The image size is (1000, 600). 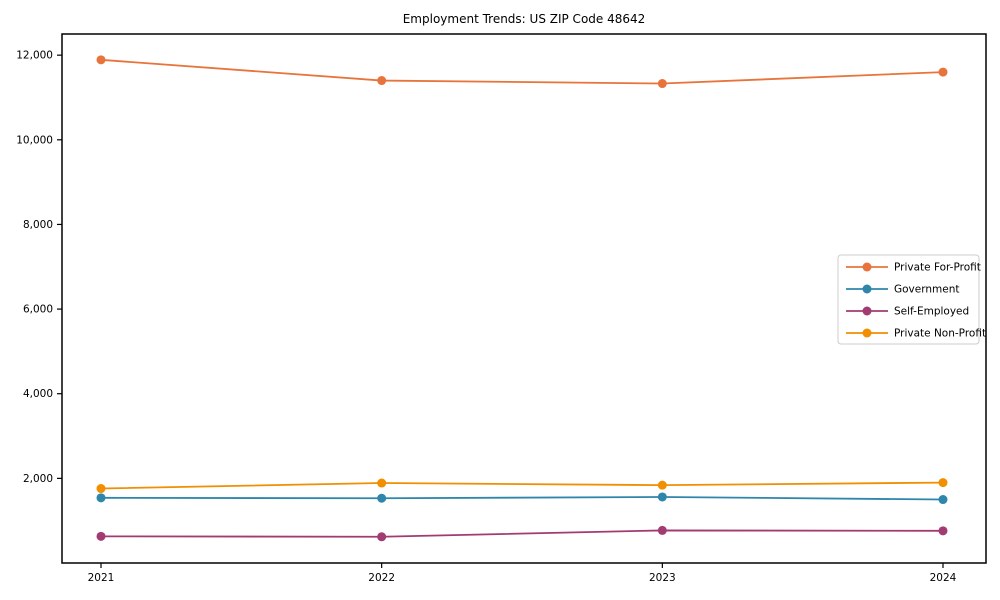 What do you see at coordinates (522, 533) in the screenshot?
I see `series-line-self-employed` at bounding box center [522, 533].